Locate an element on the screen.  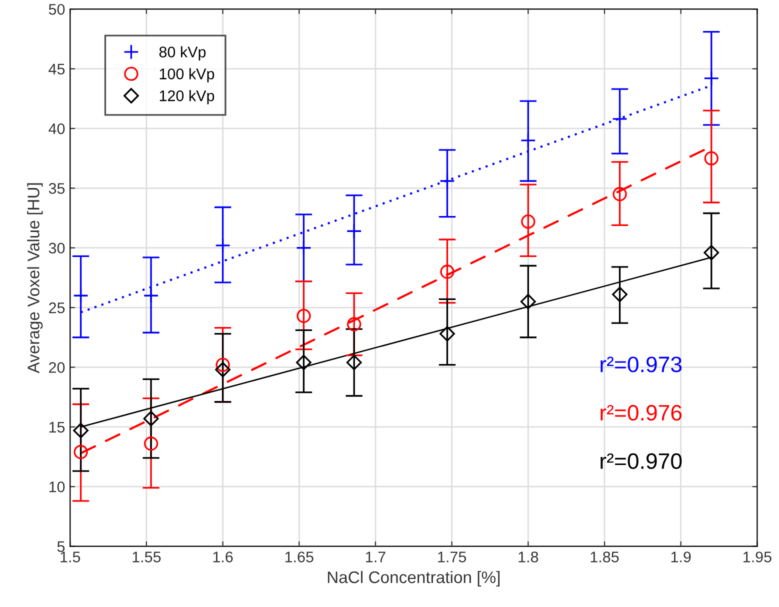
annotation: r²=0.970 is located at coordinates (641, 461).